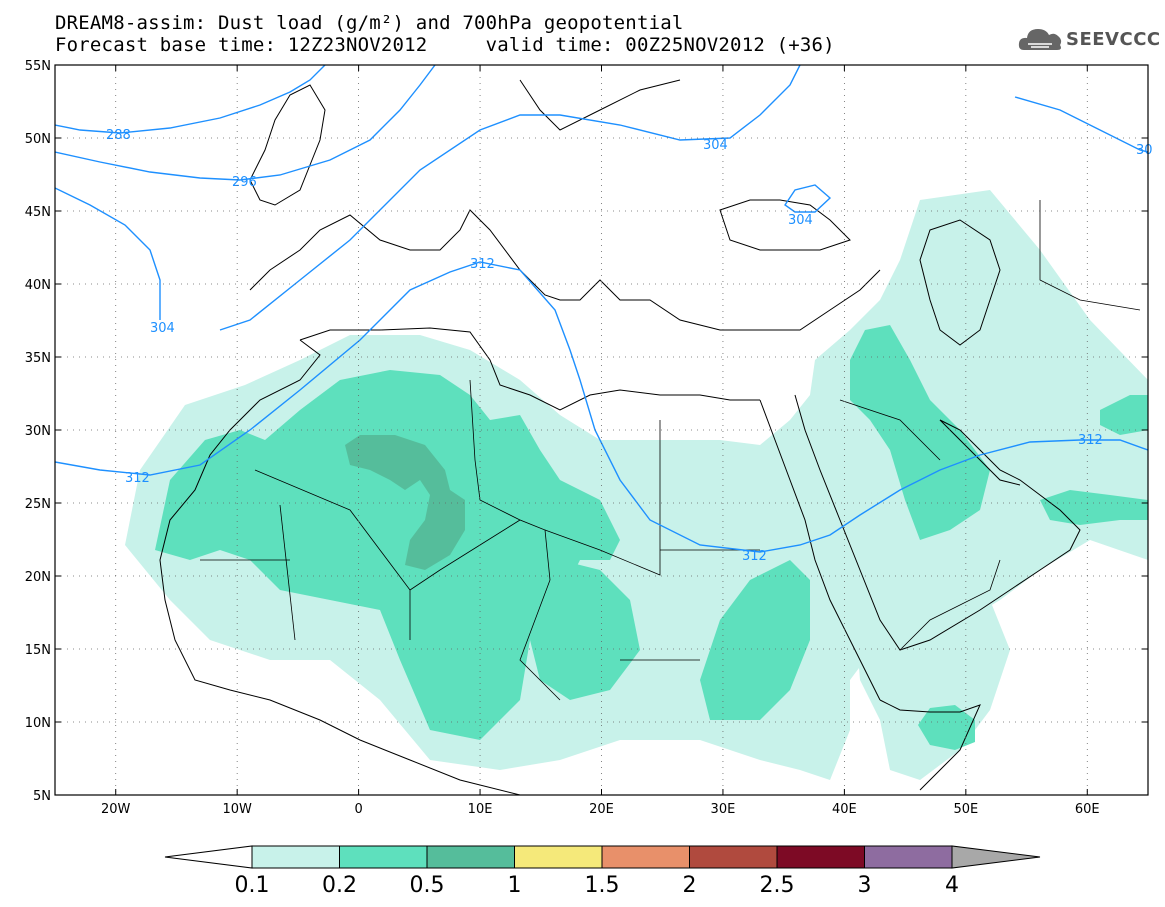  What do you see at coordinates (965, 809) in the screenshot?
I see `lon-label: 50E` at bounding box center [965, 809].